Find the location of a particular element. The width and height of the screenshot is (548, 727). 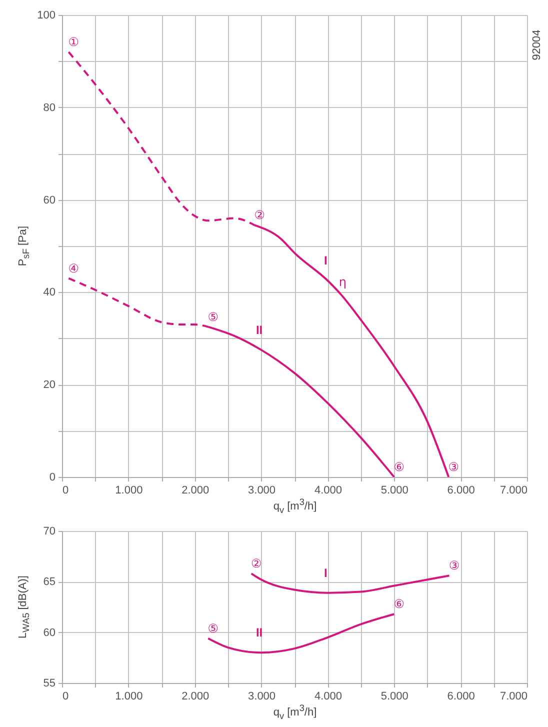

y-tick-label: 55 is located at coordinates (49, 684).